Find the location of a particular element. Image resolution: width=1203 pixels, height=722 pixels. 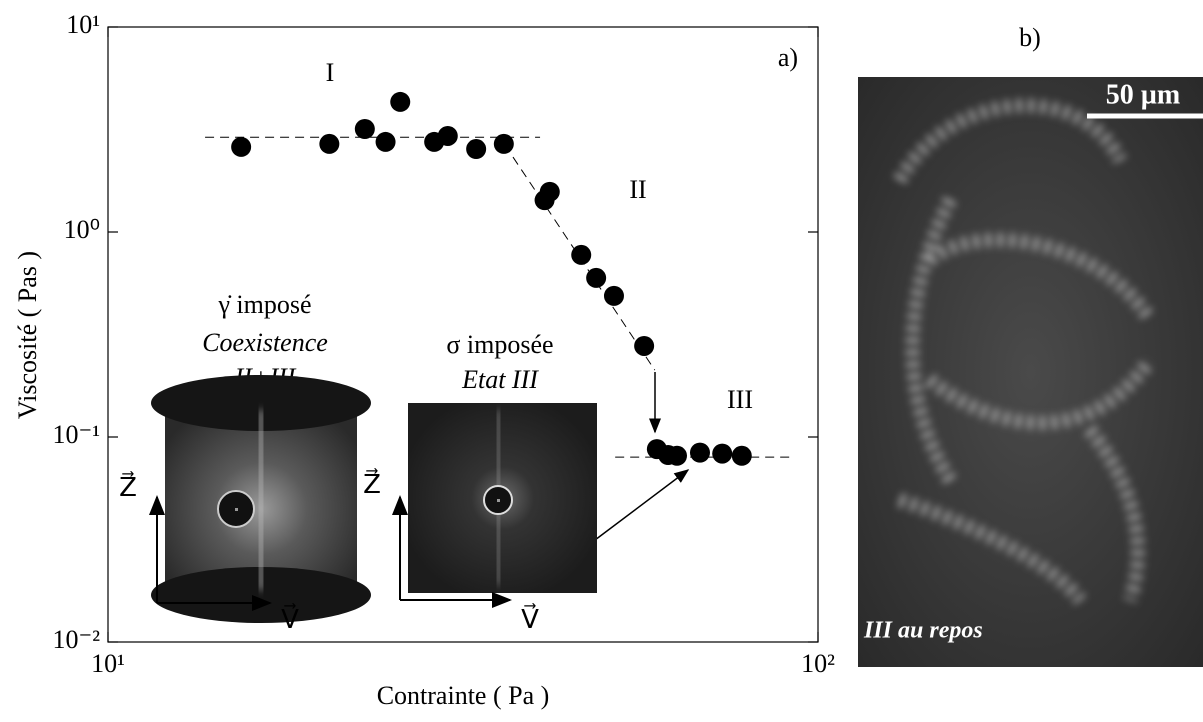

inset-title: σ imposée is located at coordinates (499, 344).